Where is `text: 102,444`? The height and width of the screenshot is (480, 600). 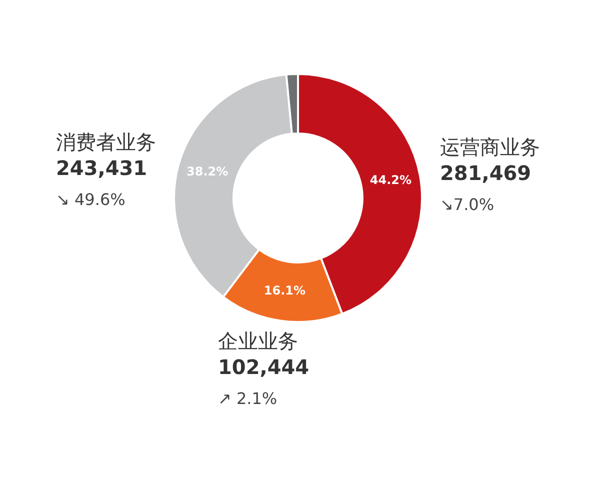 text: 102,444 is located at coordinates (264, 367).